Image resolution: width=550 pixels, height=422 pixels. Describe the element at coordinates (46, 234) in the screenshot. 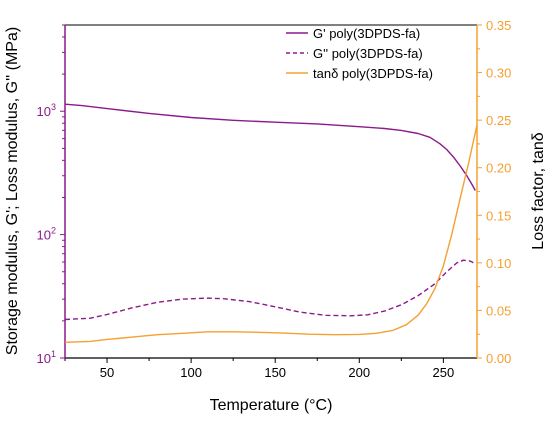

I see `left-tick-label: 10²` at that location.